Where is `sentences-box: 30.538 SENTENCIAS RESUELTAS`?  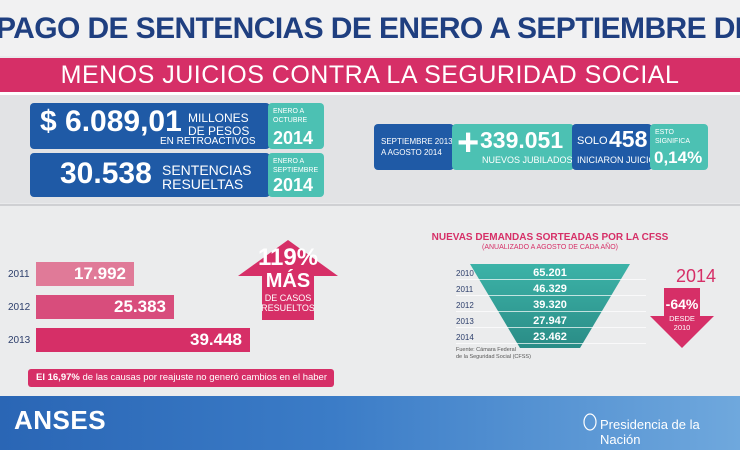
sentences-box: 30.538 SENTENCIAS RESUELTAS is located at coordinates (150, 175).